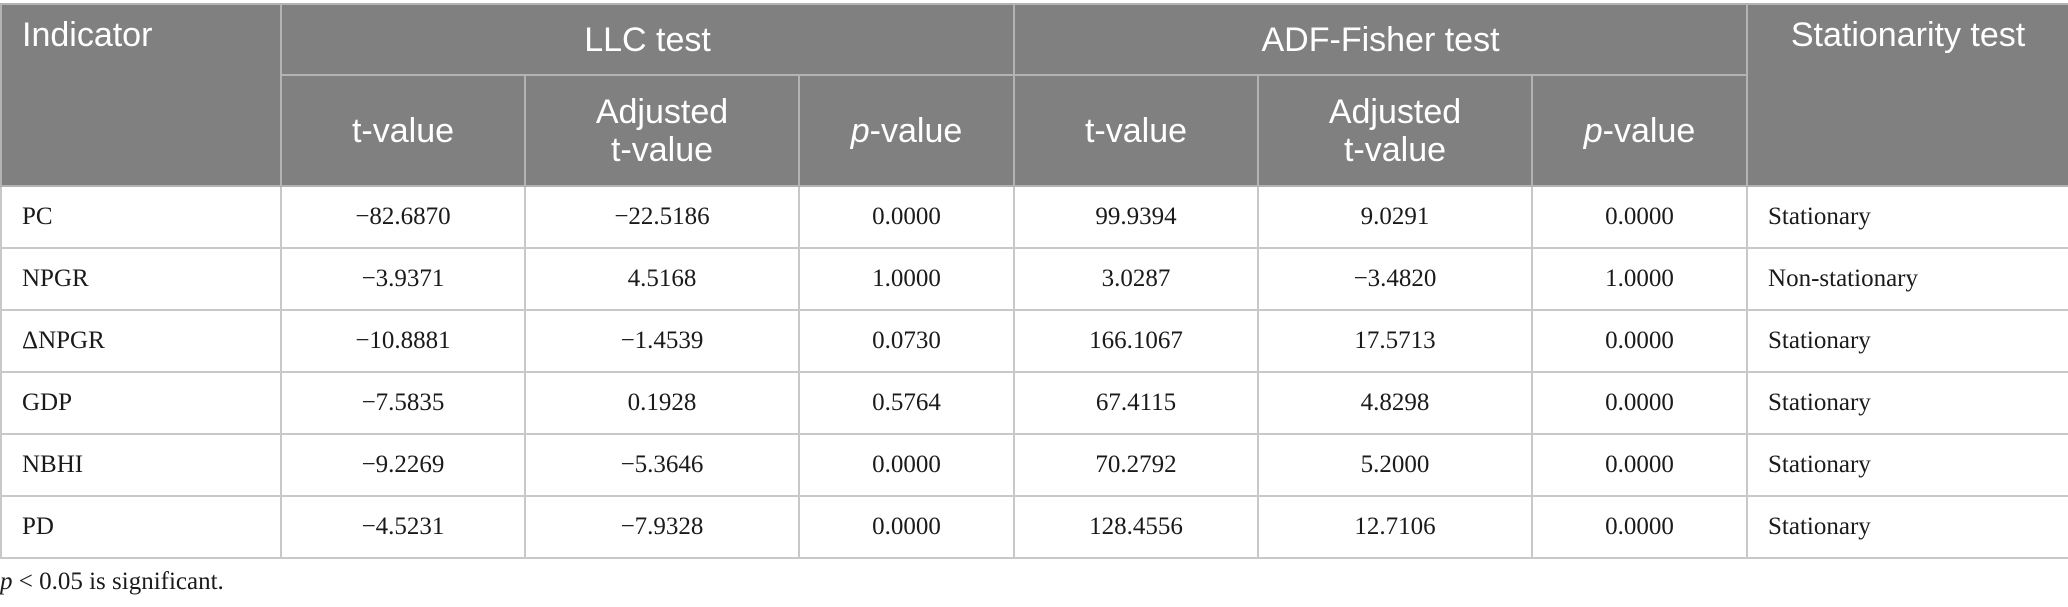  What do you see at coordinates (403, 341) in the screenshot?
I see `cell-llc-t-value: −10.8881` at bounding box center [403, 341].